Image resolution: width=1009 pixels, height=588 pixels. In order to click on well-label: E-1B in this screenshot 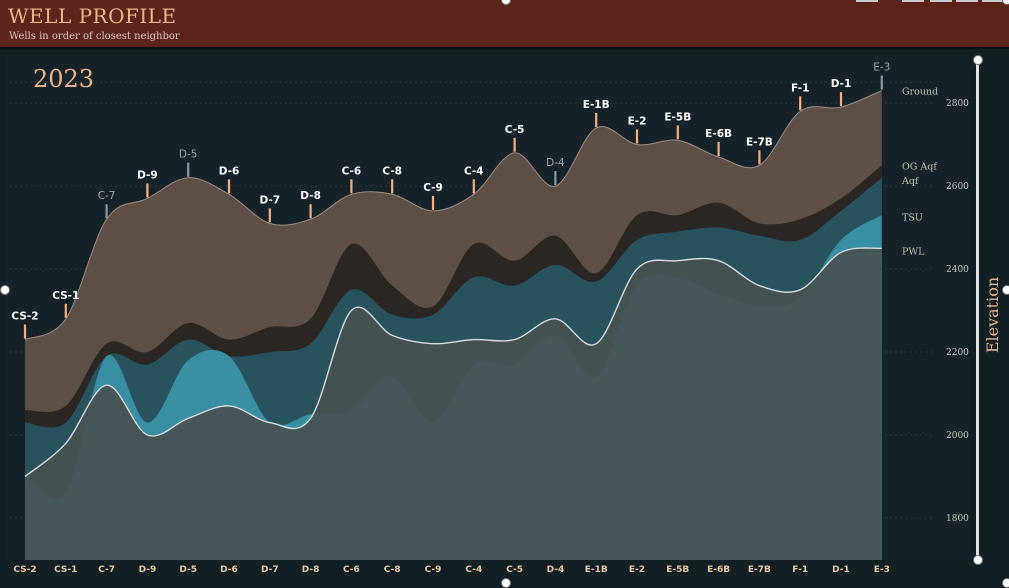, I will do `click(596, 105)`.